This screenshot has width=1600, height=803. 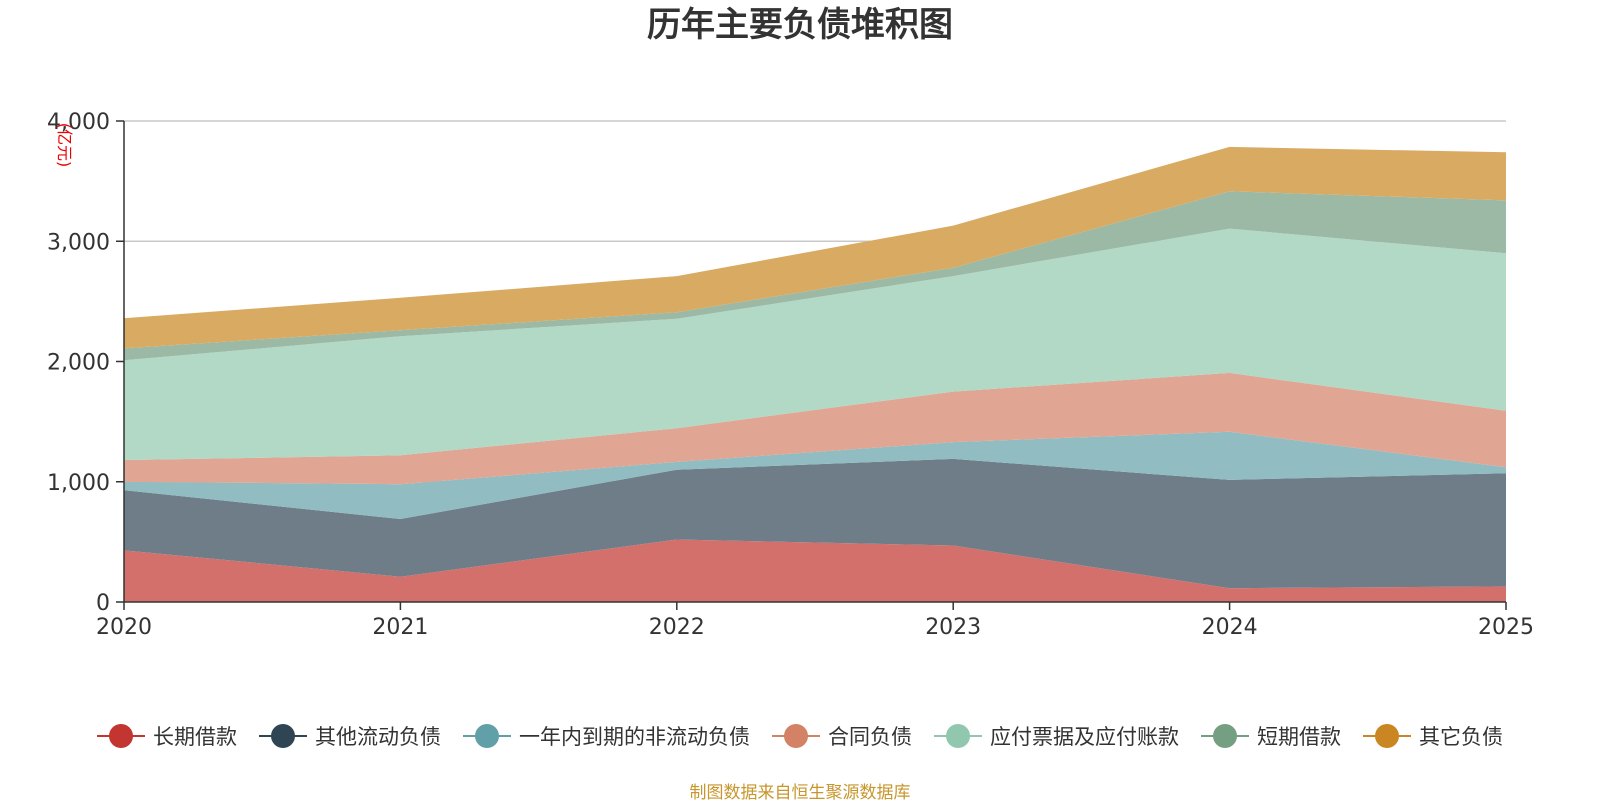 What do you see at coordinates (677, 627) in the screenshot?
I see `x-tick-label: 2022` at bounding box center [677, 627].